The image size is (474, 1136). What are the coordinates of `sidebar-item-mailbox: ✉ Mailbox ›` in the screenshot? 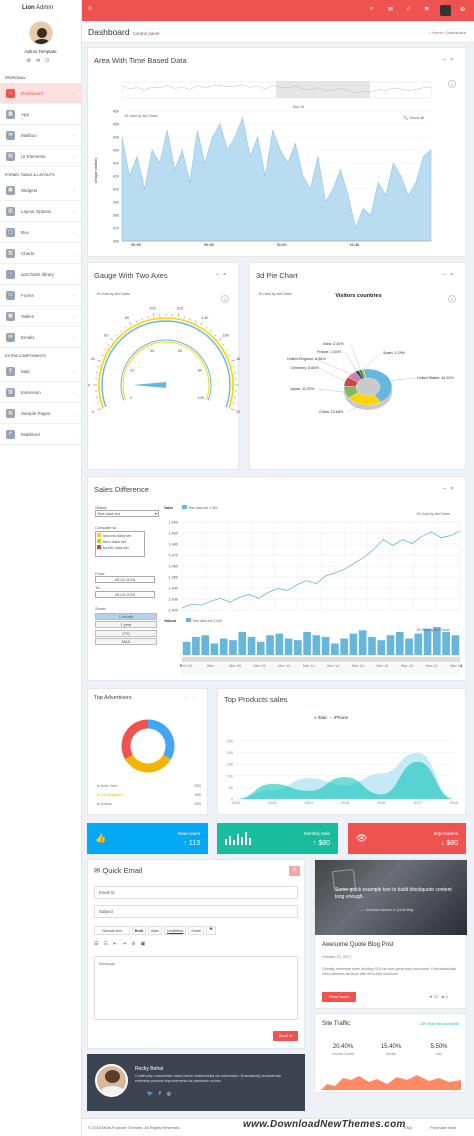 It's located at (40, 135).